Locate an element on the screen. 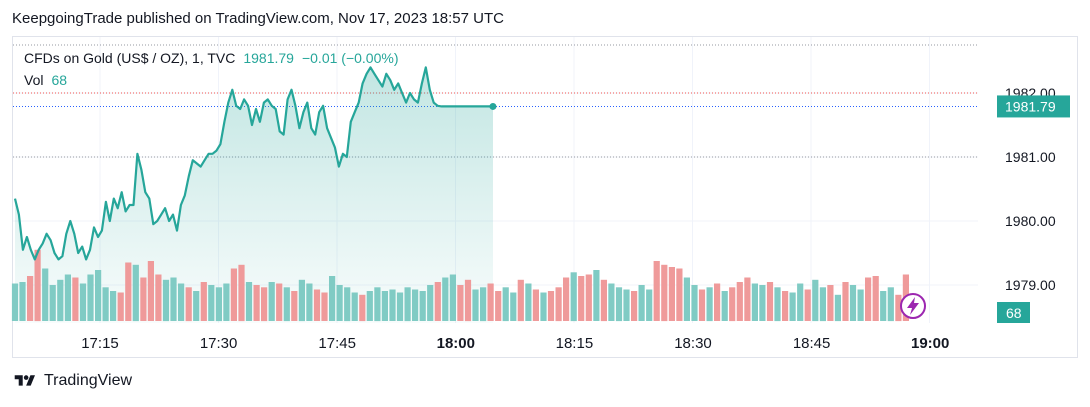  last-price-value: 1981.79 is located at coordinates (268, 58).